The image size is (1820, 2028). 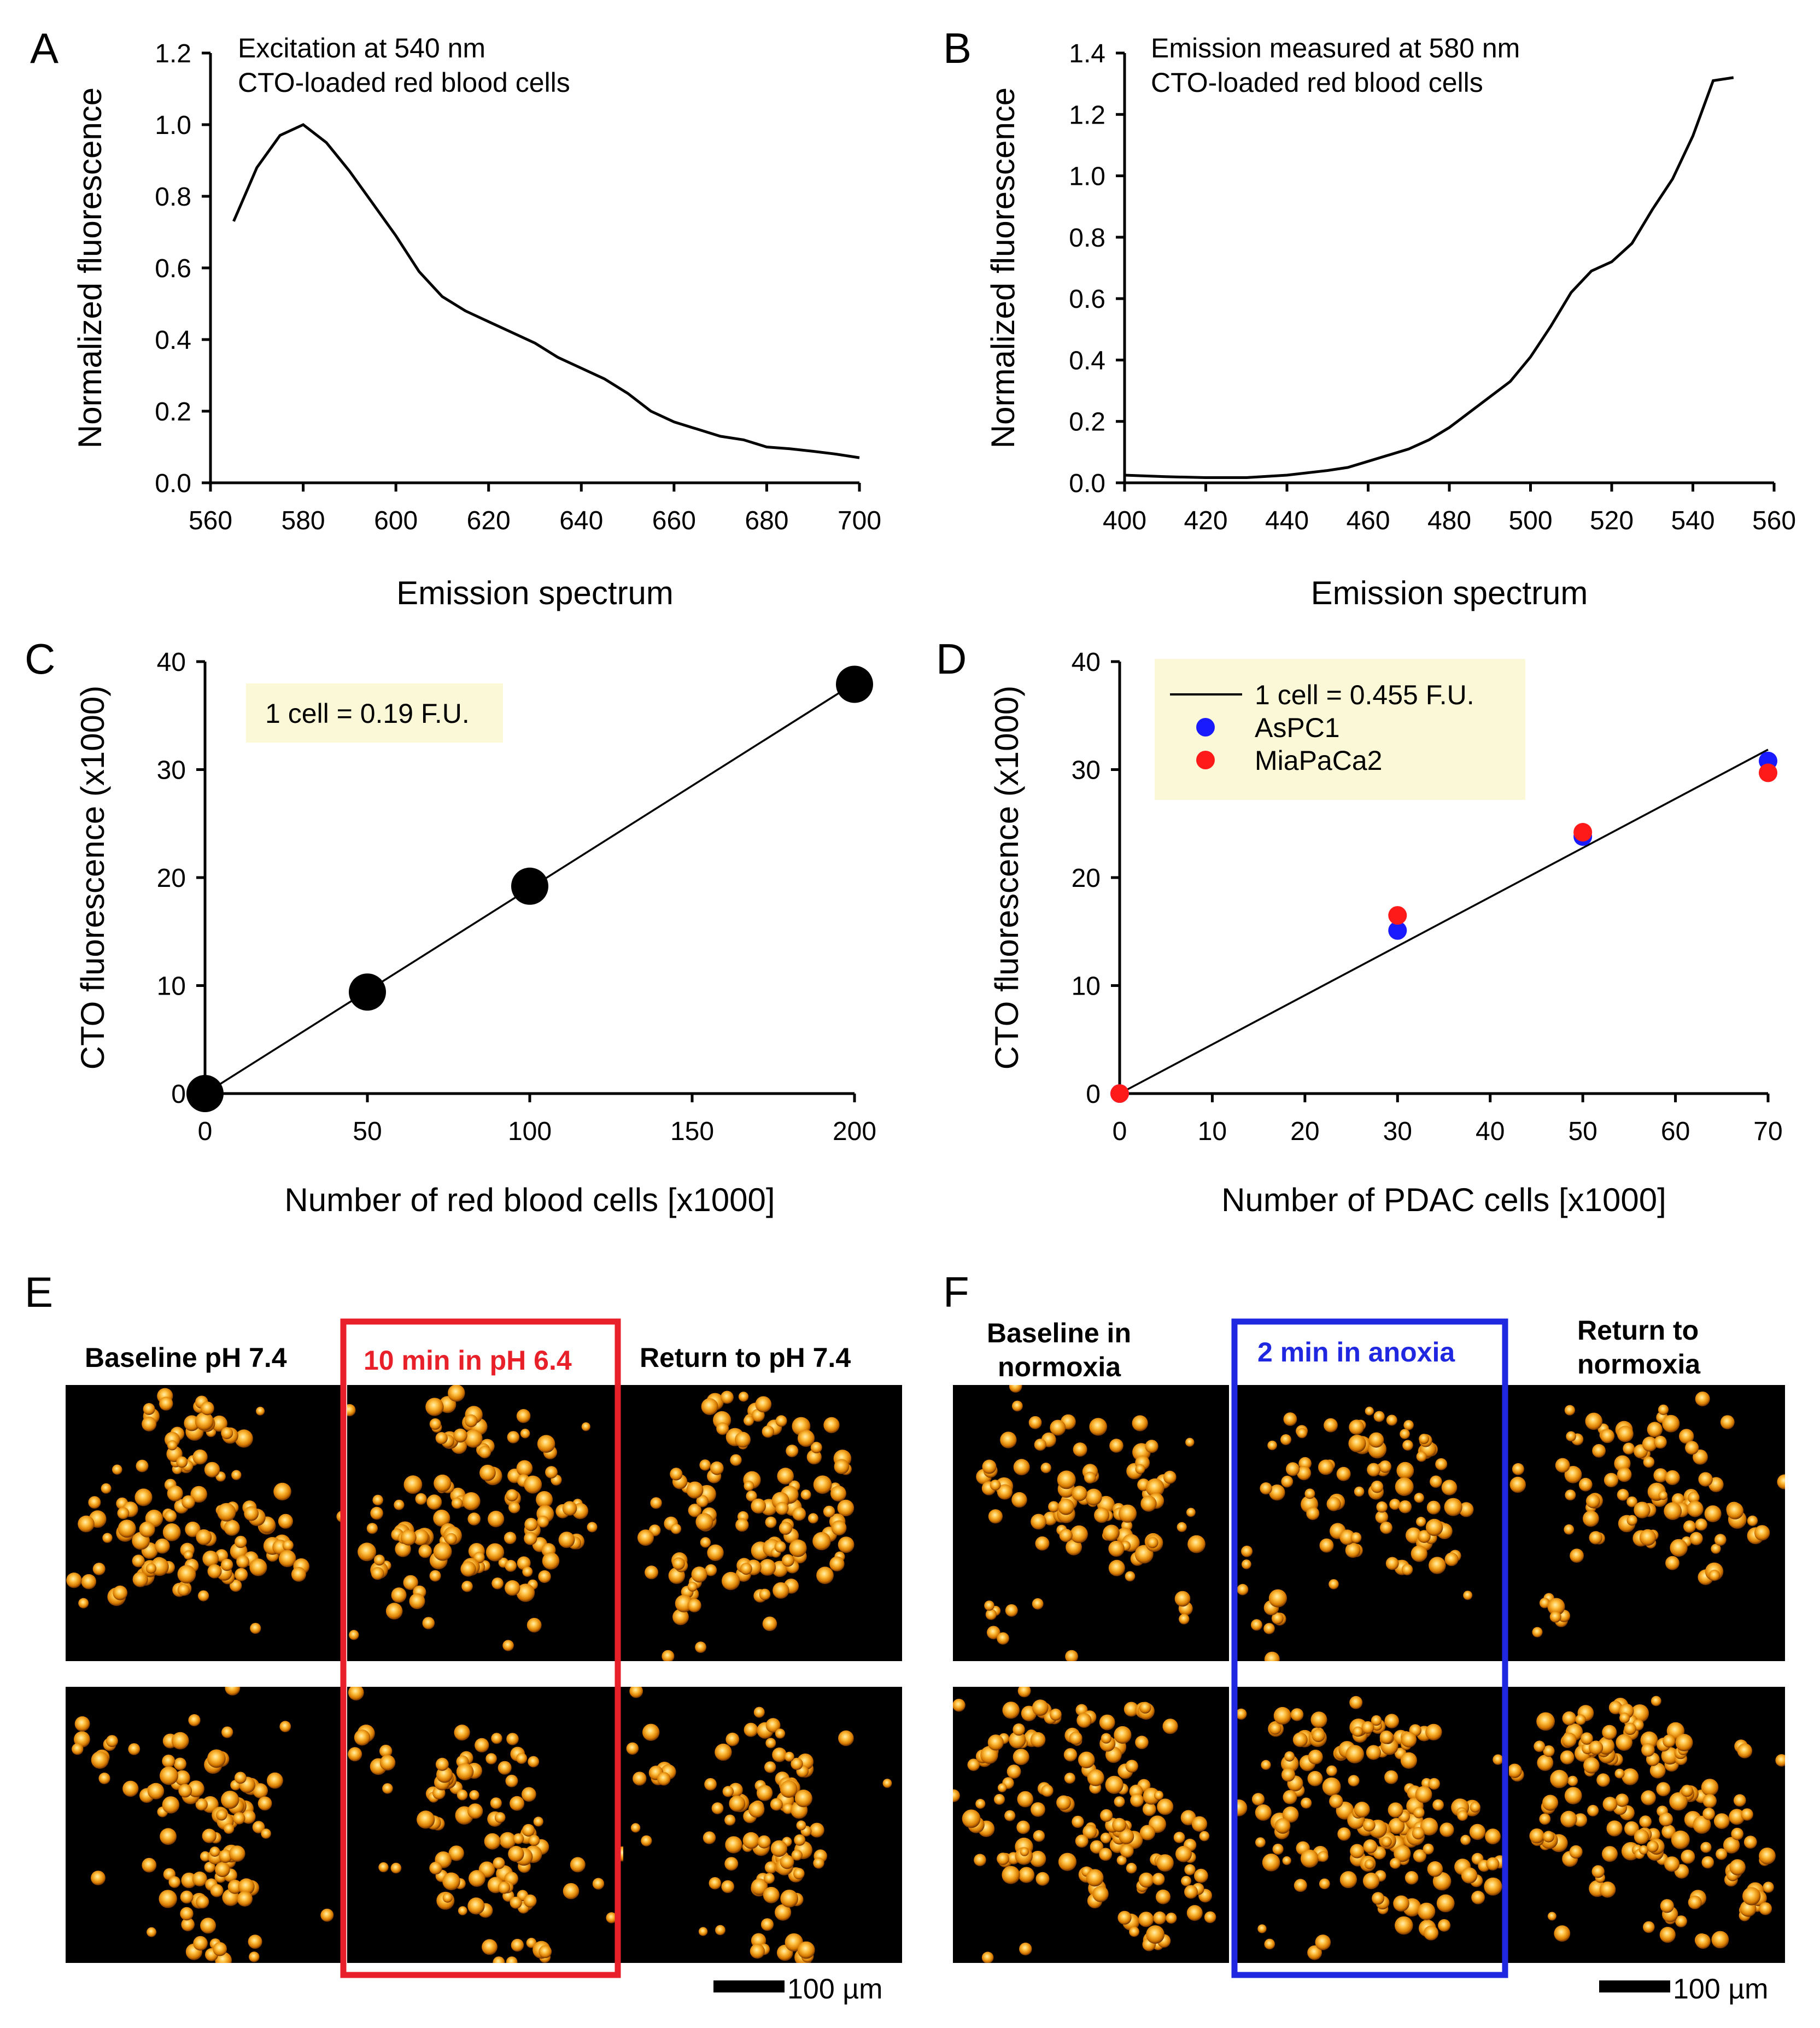 I want to click on x-axis-title: Number of PDAC cells [x1000], so click(x=1443, y=1200).